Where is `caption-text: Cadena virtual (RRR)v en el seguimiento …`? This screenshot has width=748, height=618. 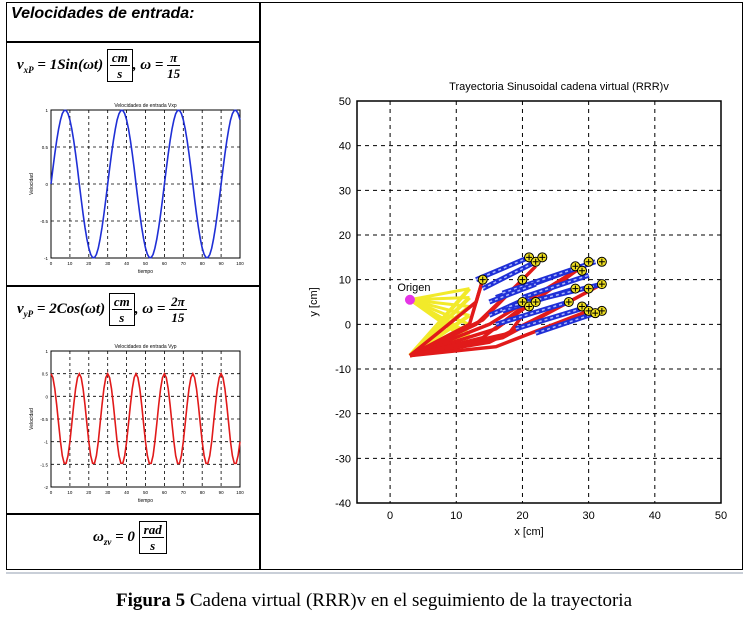 caption-text: Cadena virtual (RRR)v en el seguimiento … is located at coordinates (409, 600).